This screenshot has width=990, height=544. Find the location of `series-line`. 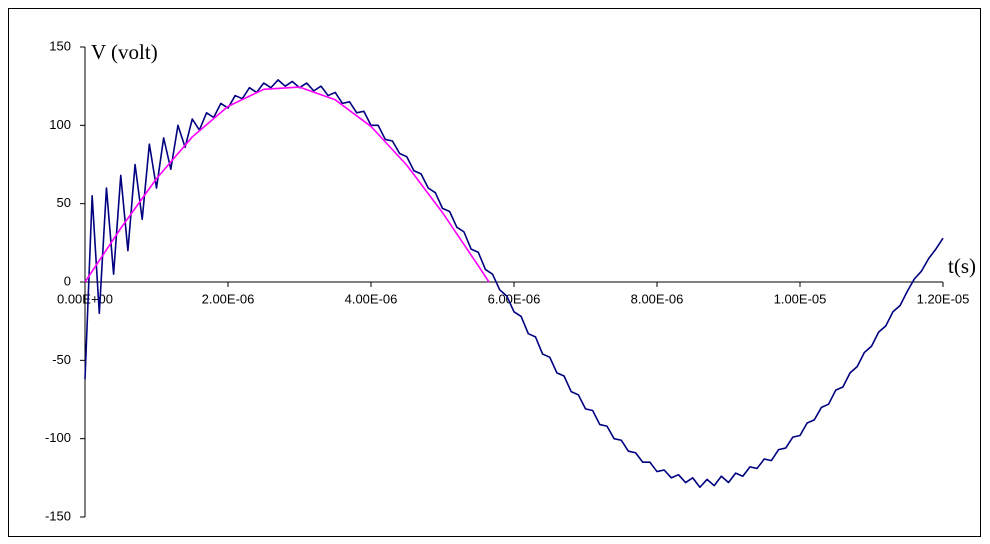

series-line is located at coordinates (287, 184).